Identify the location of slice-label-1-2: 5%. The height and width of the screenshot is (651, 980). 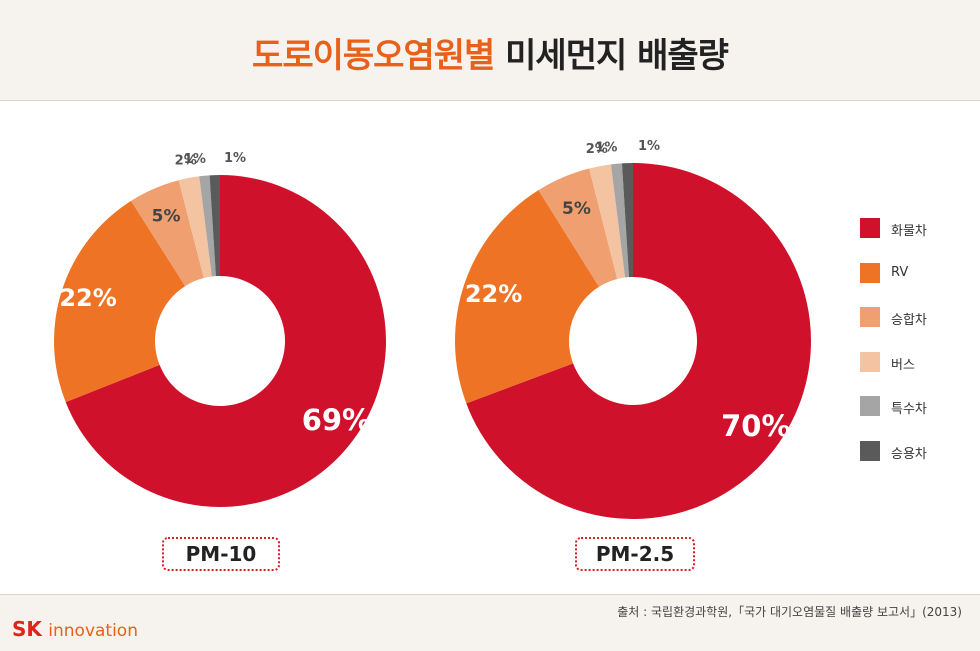
(576, 209).